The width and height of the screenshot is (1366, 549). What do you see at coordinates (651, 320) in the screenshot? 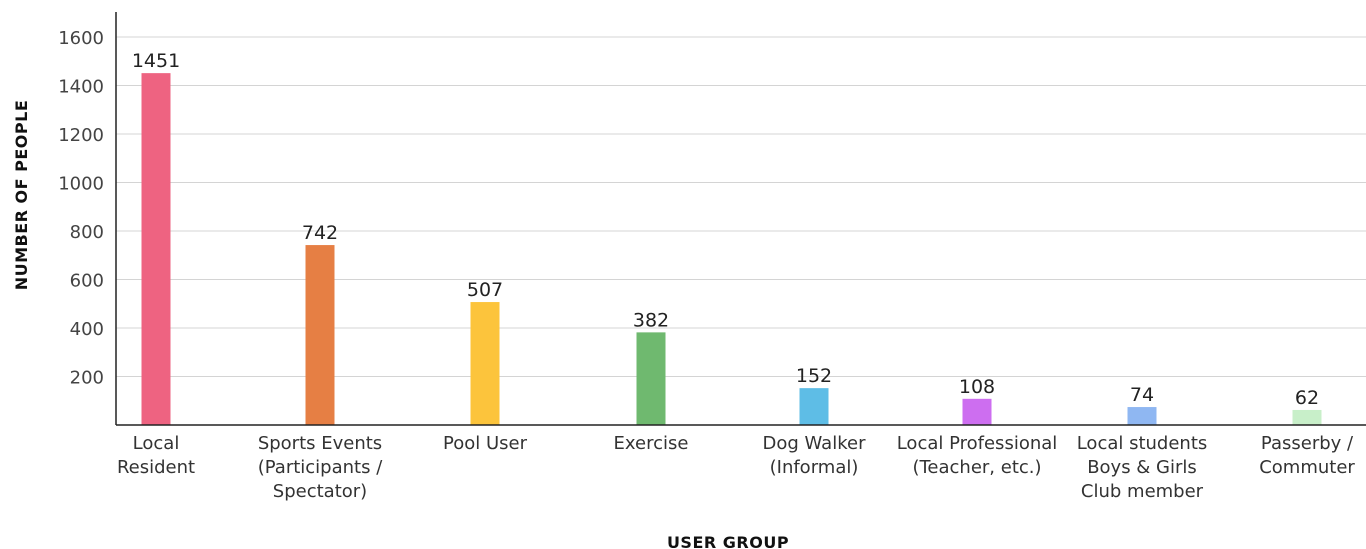
I see `data-label: 382` at bounding box center [651, 320].